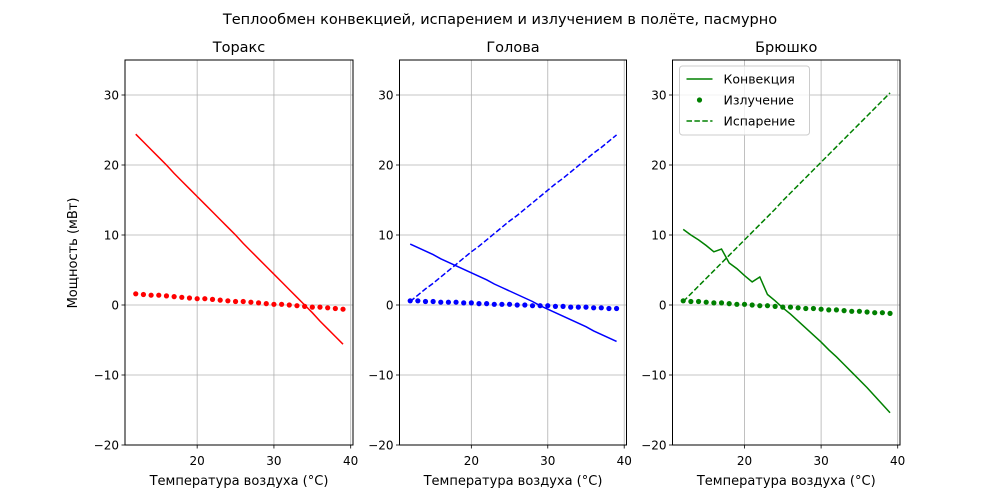 This screenshot has height=504, width=1000. What do you see at coordinates (663, 306) in the screenshot?
I see `y-tick-label: 0` at bounding box center [663, 306].